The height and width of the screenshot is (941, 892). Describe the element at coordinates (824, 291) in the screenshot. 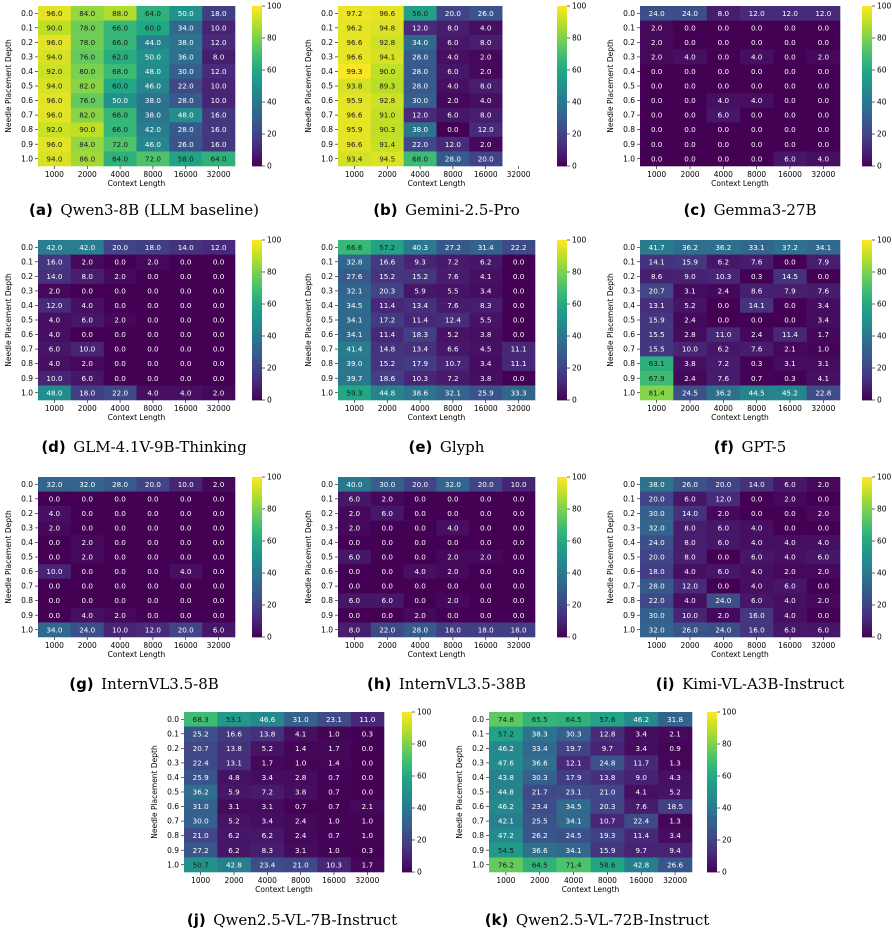

I see `cell-value-label: 7.6` at that location.